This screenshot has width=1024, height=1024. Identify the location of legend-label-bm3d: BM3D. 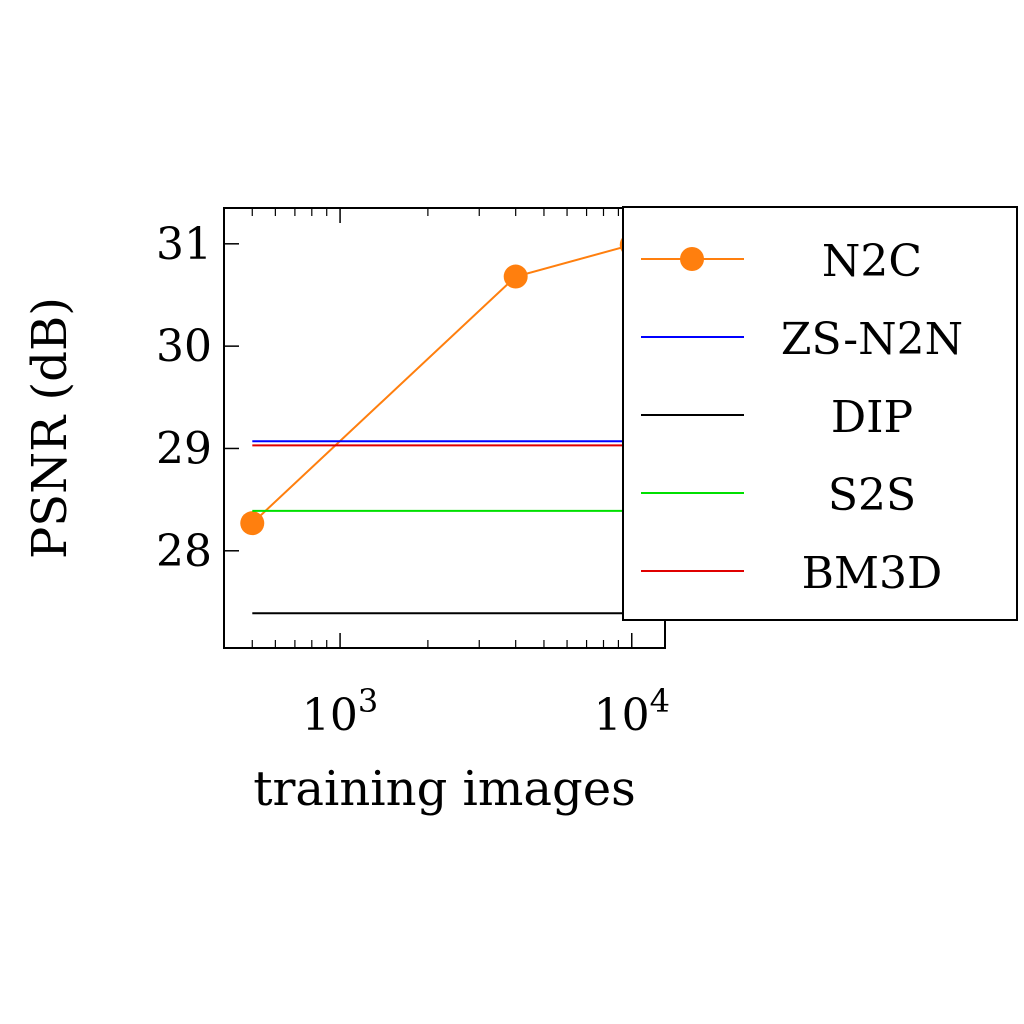
(872, 573).